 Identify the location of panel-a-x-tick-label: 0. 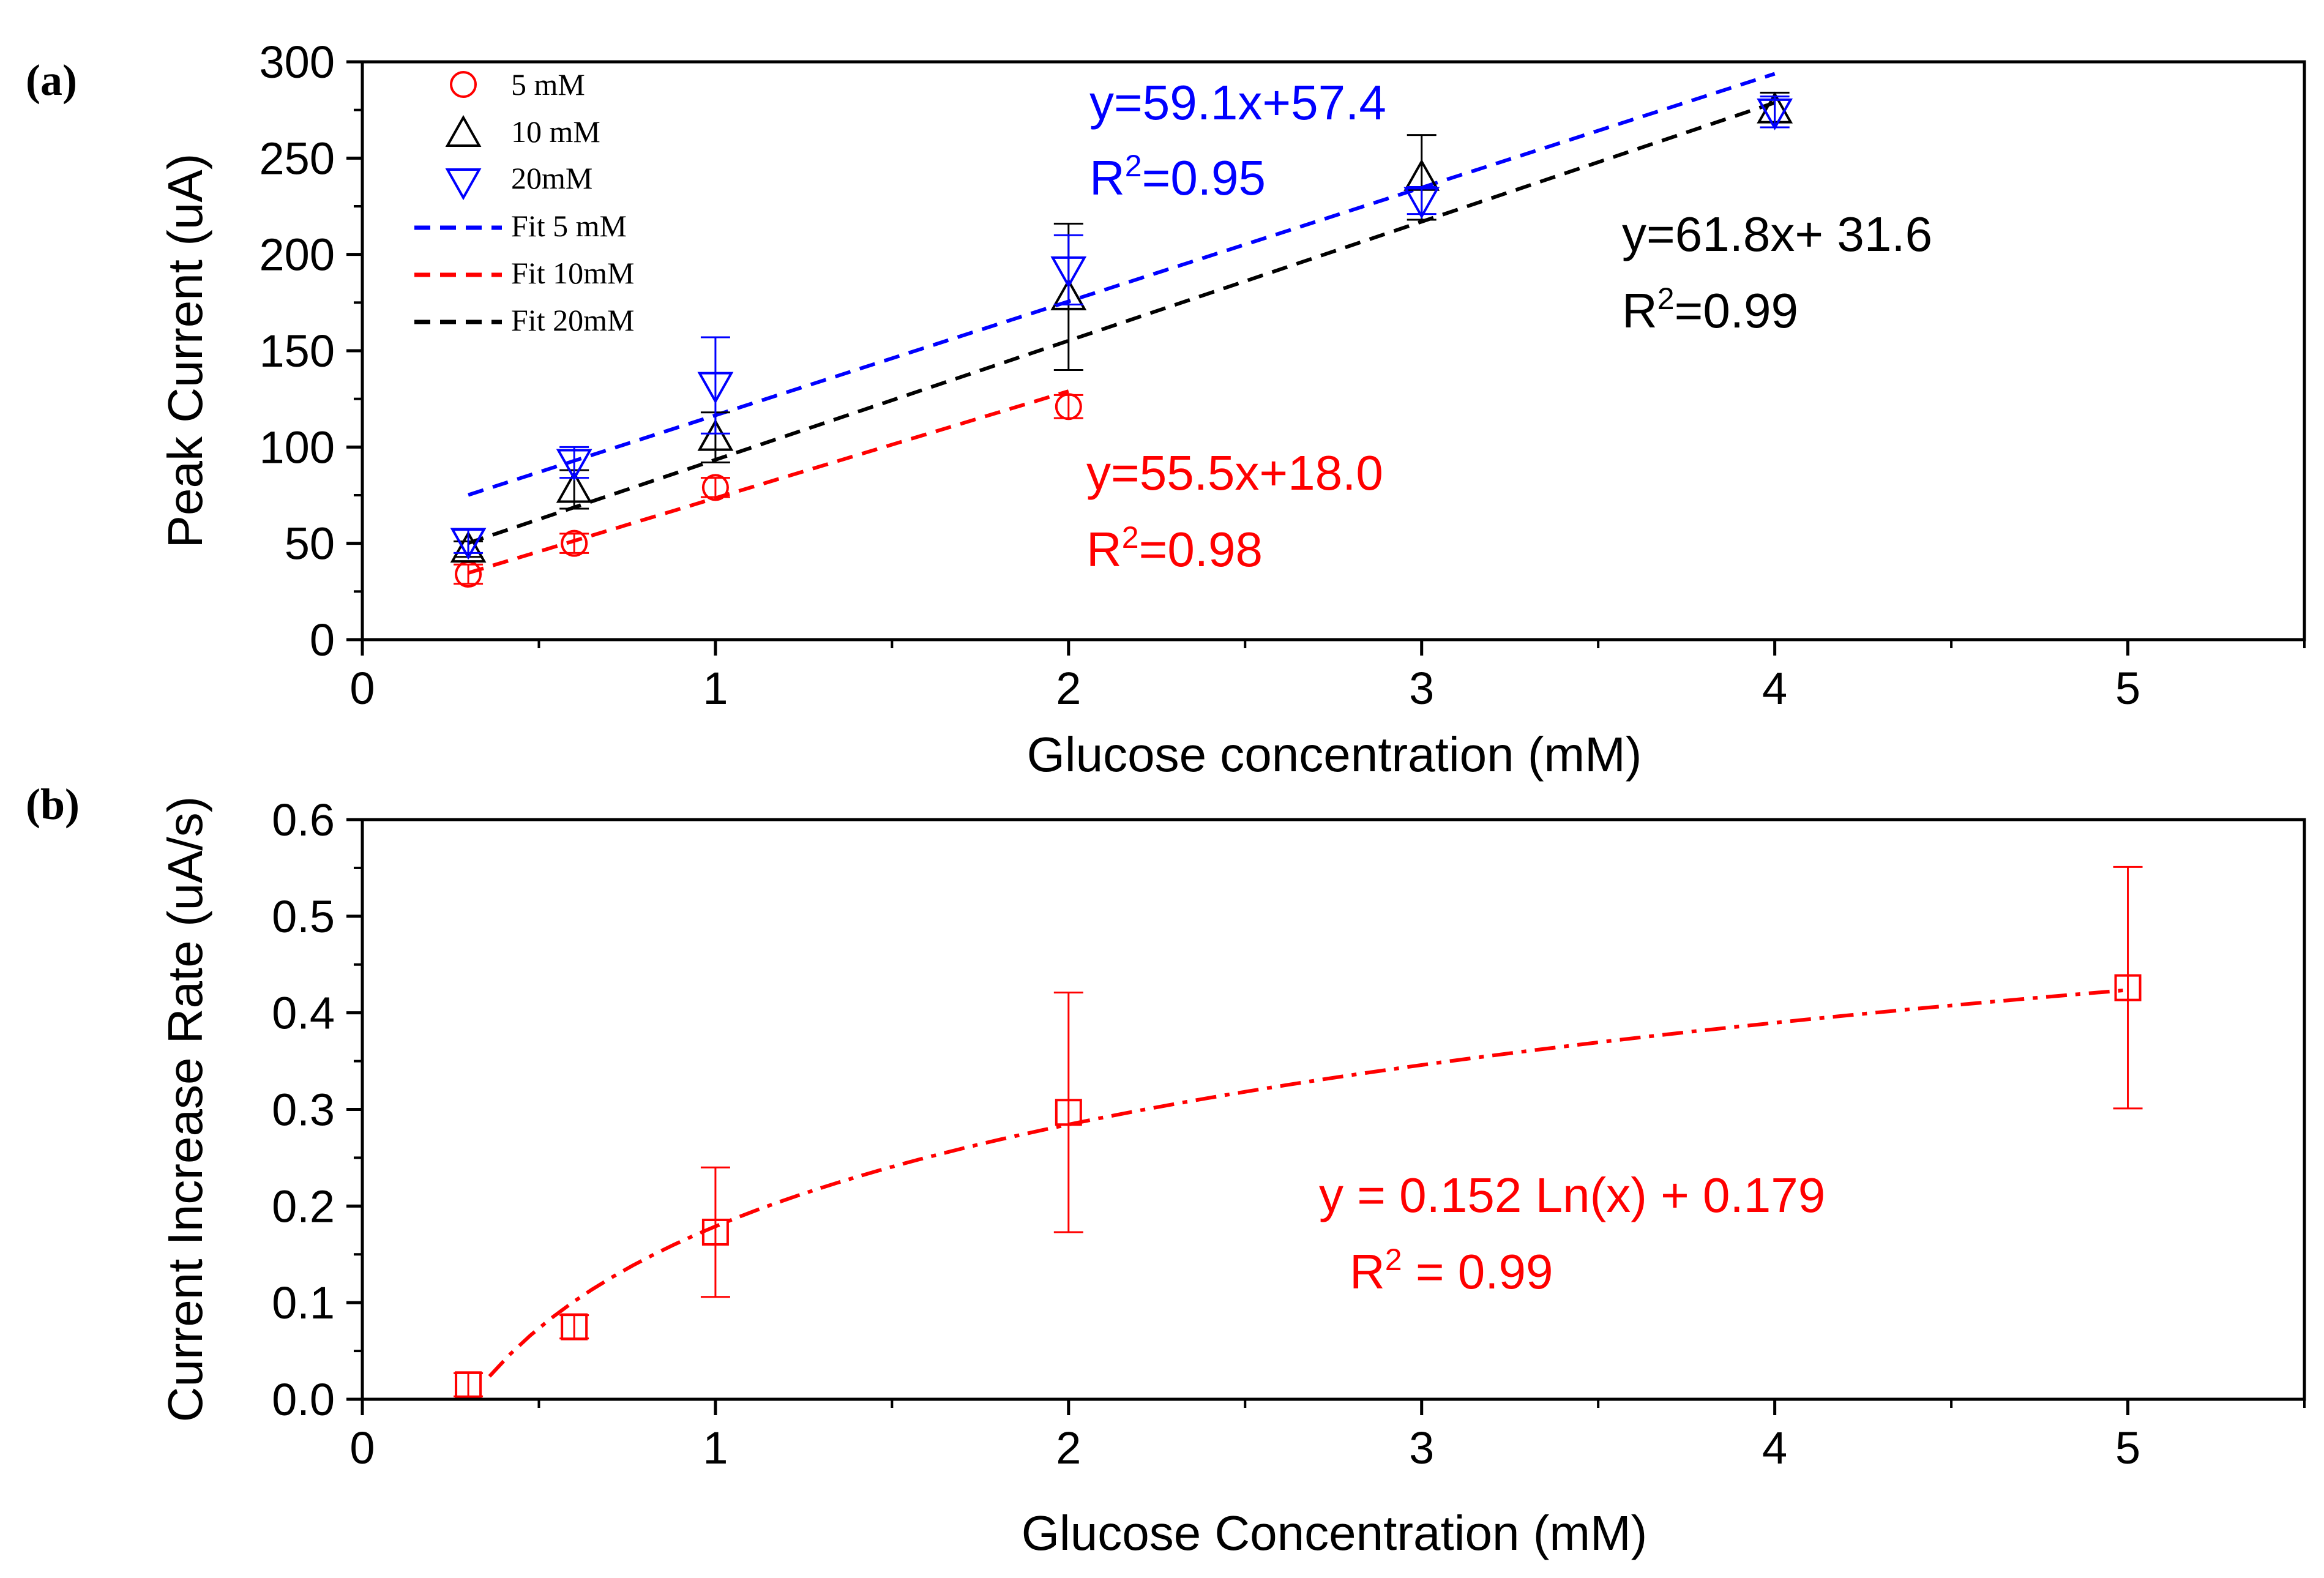
(362, 688).